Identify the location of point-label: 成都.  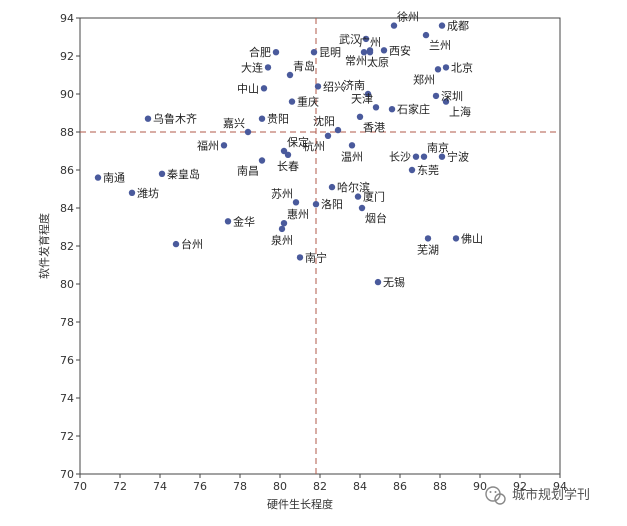
(458, 26).